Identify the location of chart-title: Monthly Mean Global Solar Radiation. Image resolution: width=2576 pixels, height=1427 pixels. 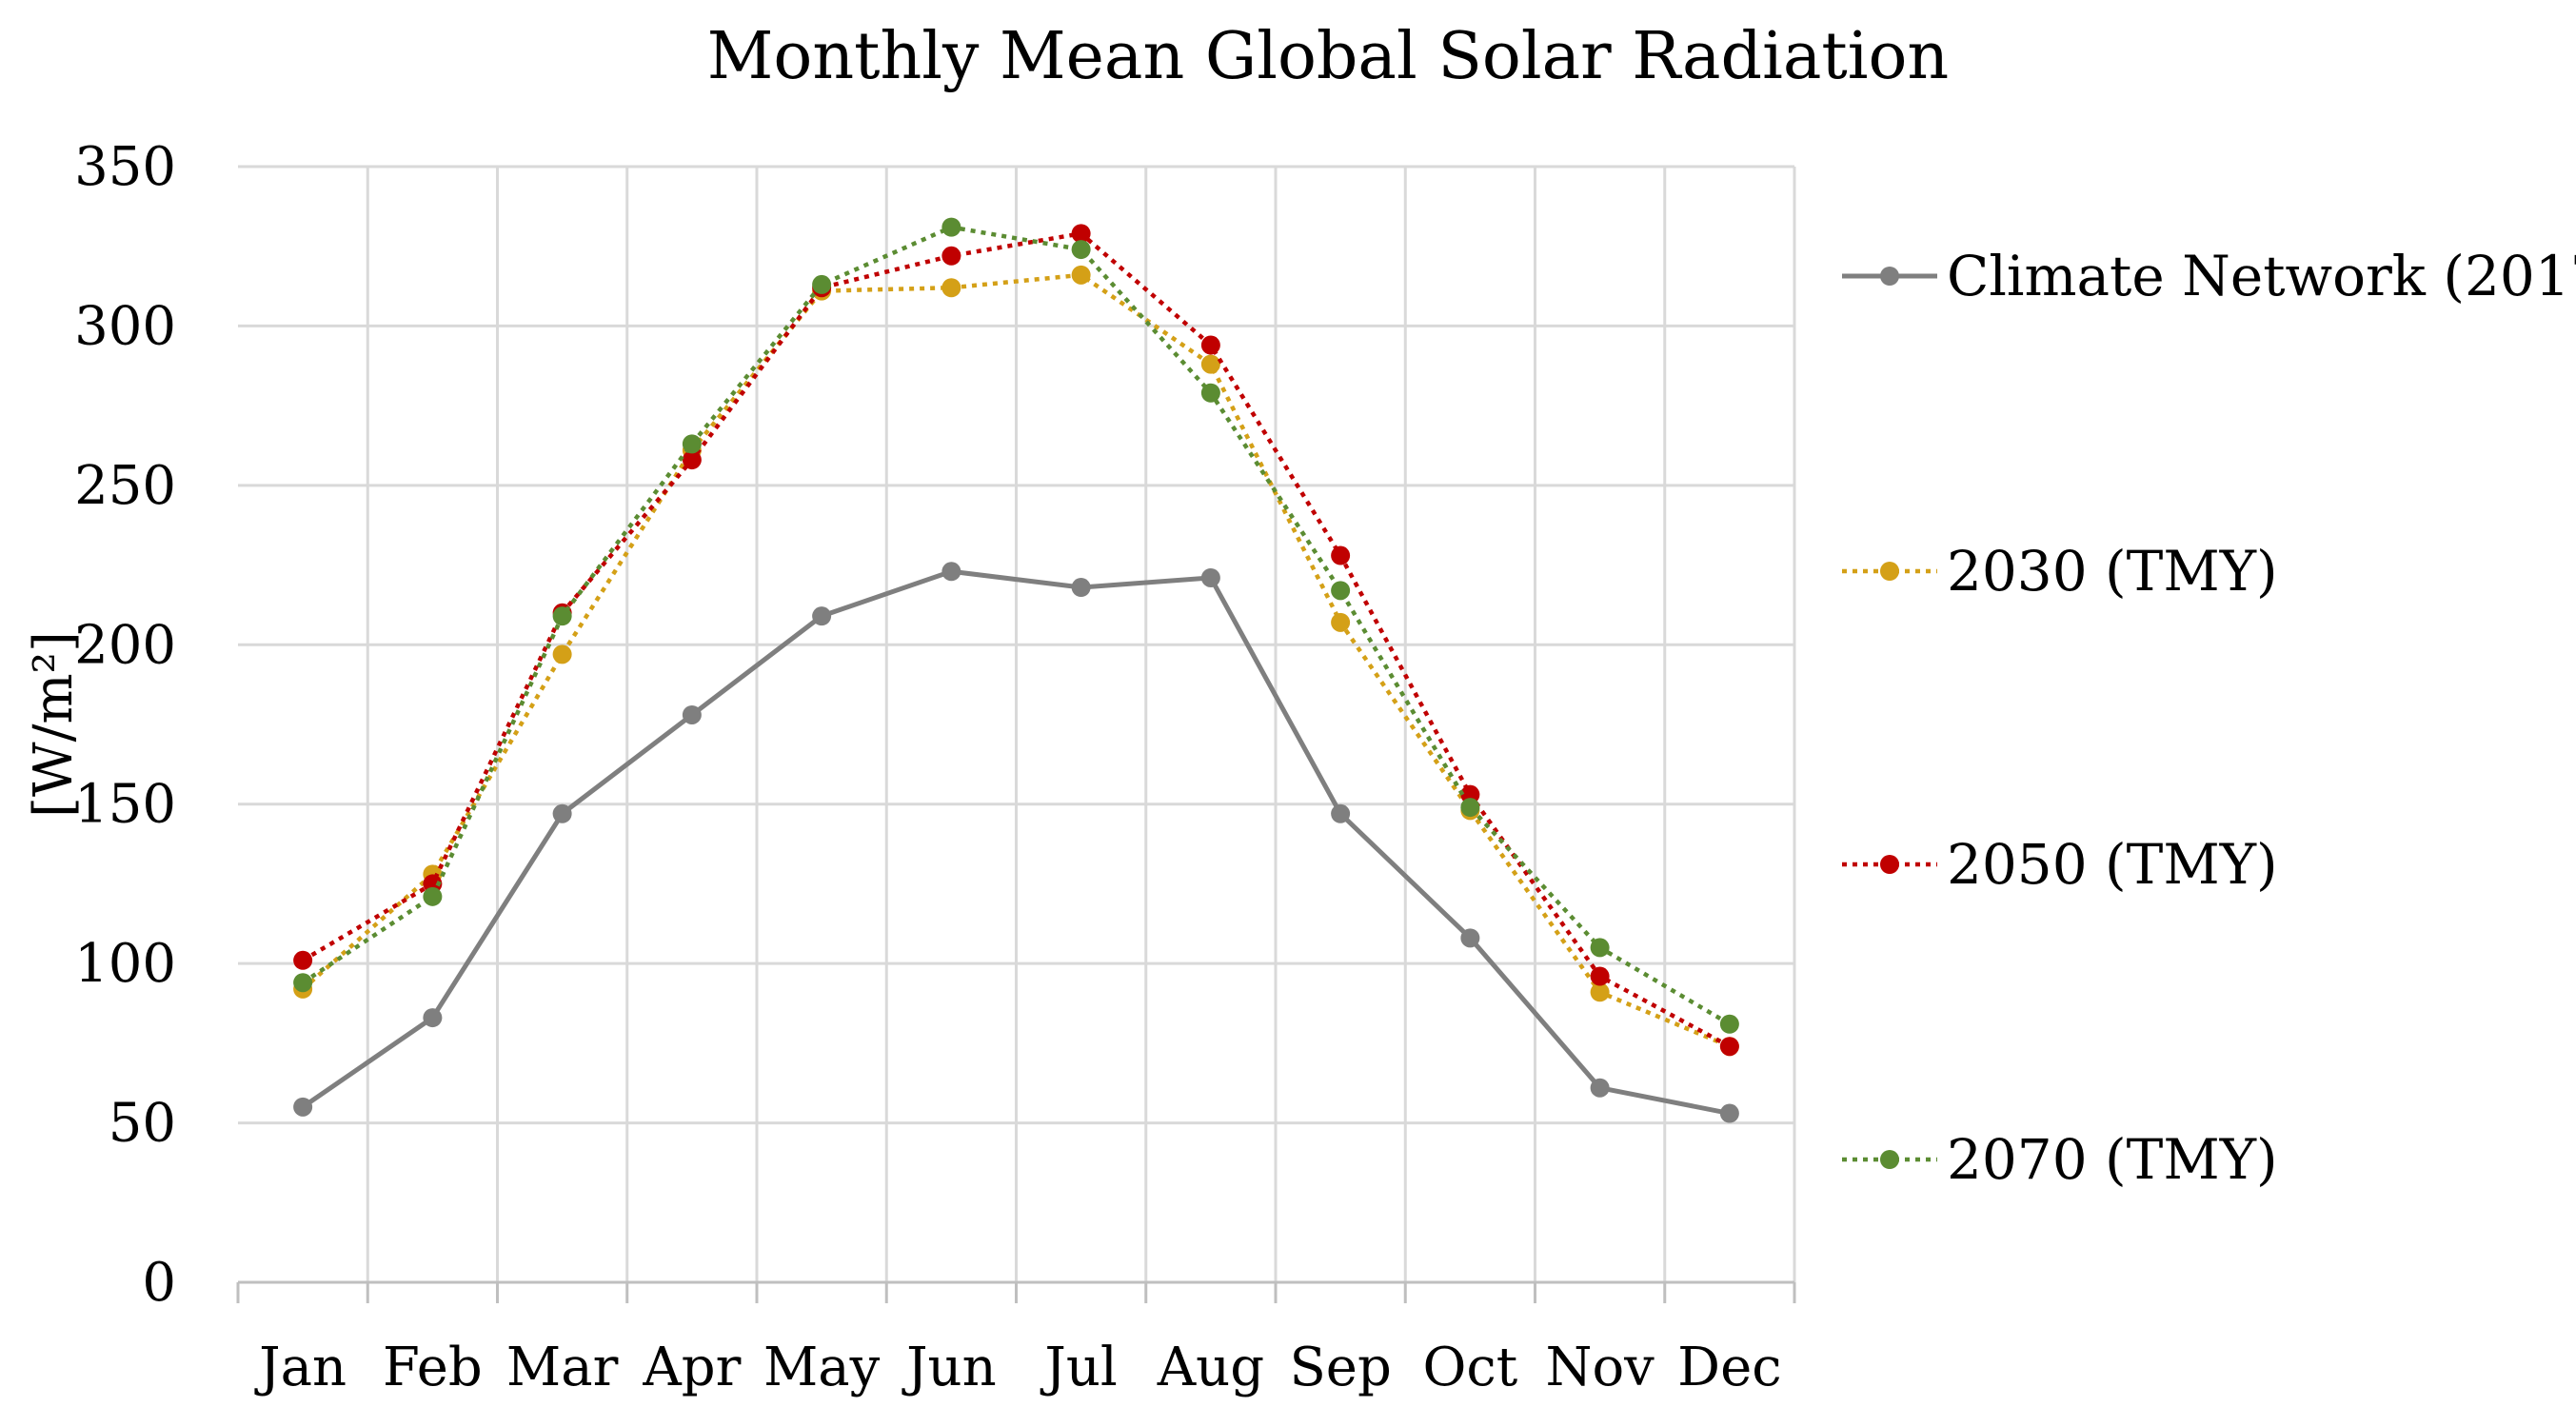
(1328, 56).